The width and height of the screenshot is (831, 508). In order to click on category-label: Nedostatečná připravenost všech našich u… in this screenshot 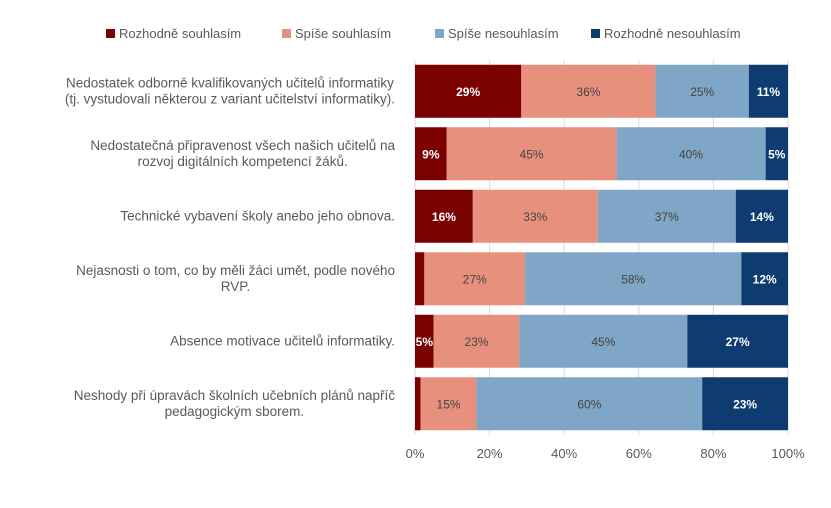, I will do `click(242, 145)`.